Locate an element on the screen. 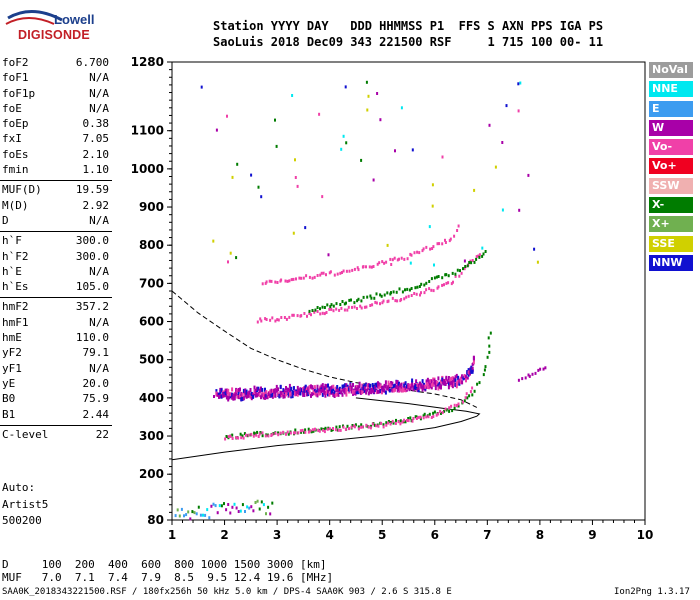 The image size is (700, 600). param-value: N/A is located at coordinates (99, 271).